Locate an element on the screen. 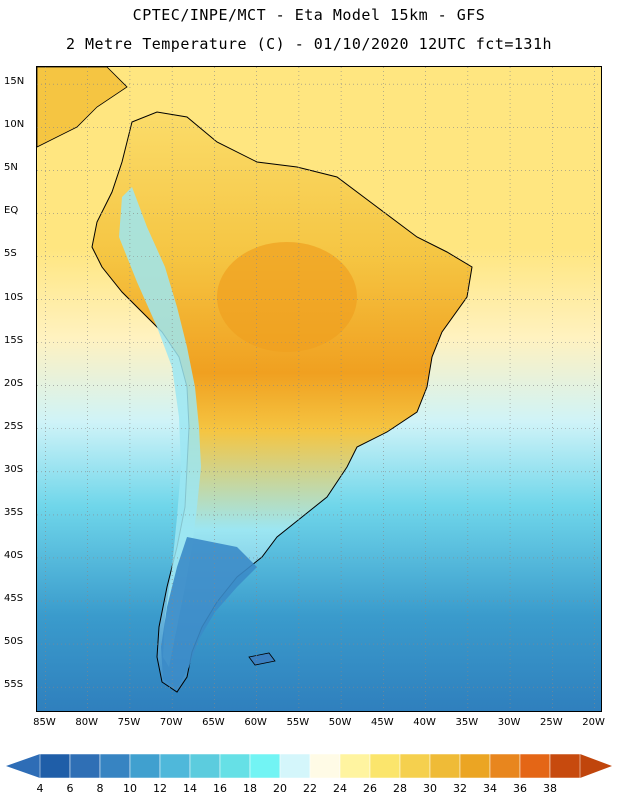 This screenshot has width=618, height=800. lon-label: 40W is located at coordinates (424, 722).